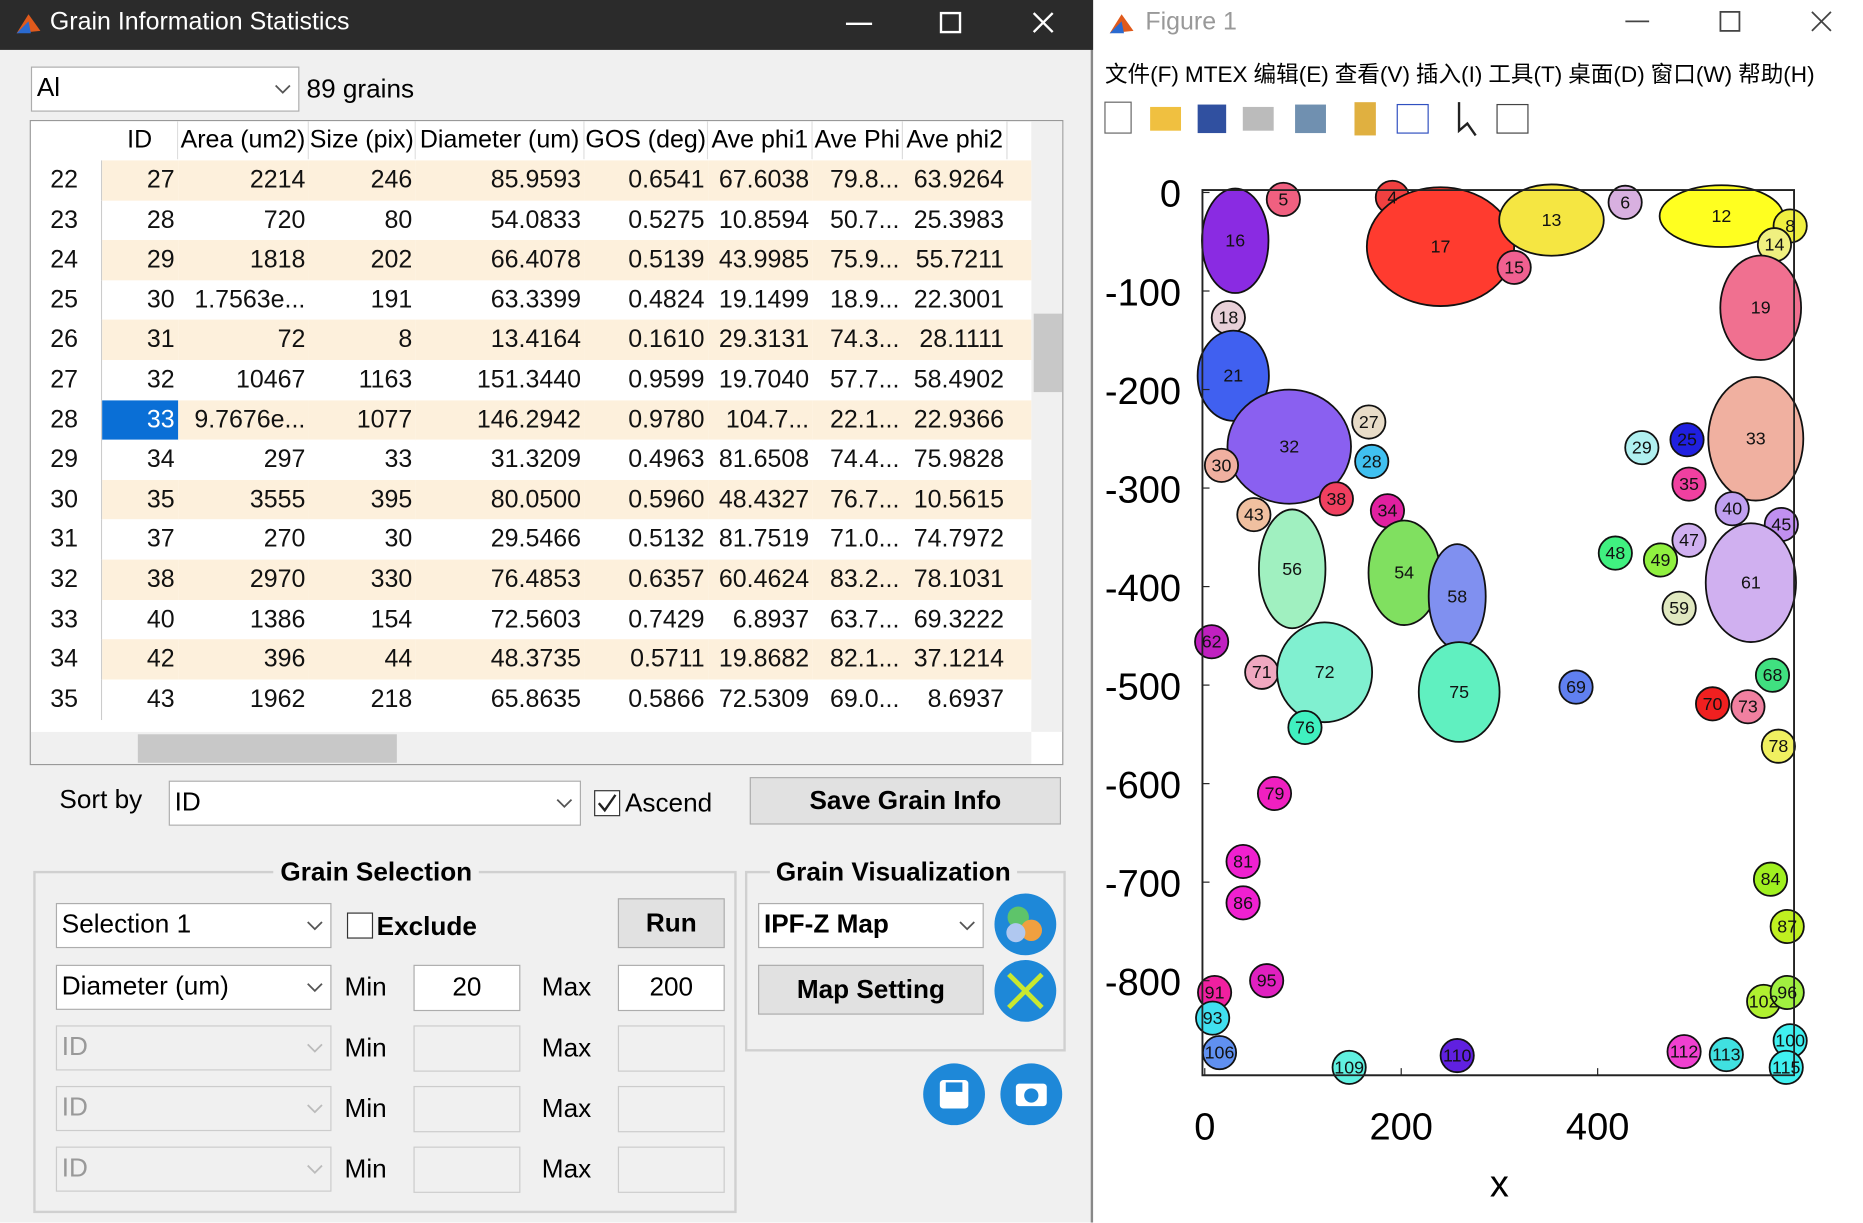 The image size is (1863, 1223). What do you see at coordinates (1243, 903) in the screenshot?
I see `grain-label: 86` at bounding box center [1243, 903].